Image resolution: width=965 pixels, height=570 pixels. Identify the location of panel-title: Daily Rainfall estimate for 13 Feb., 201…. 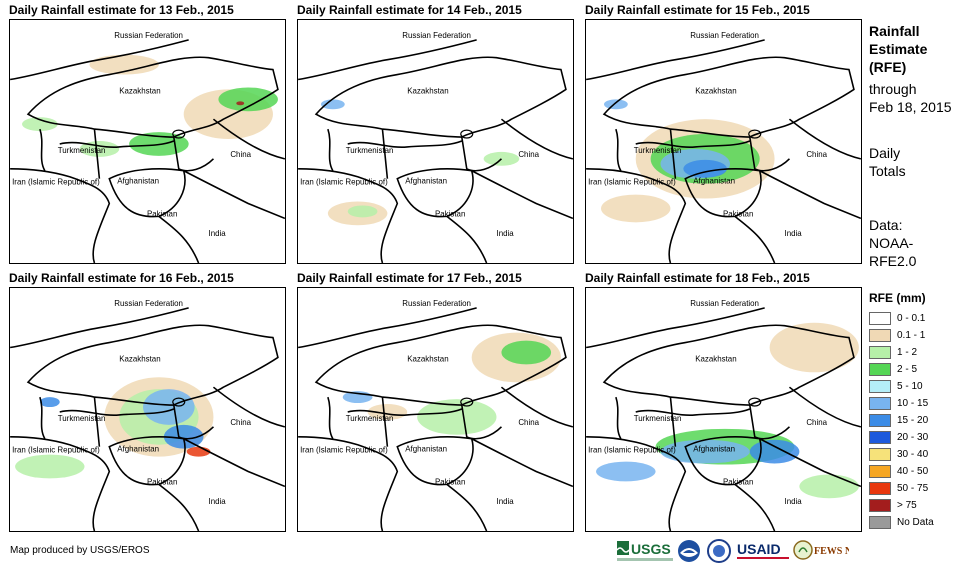
(121, 10).